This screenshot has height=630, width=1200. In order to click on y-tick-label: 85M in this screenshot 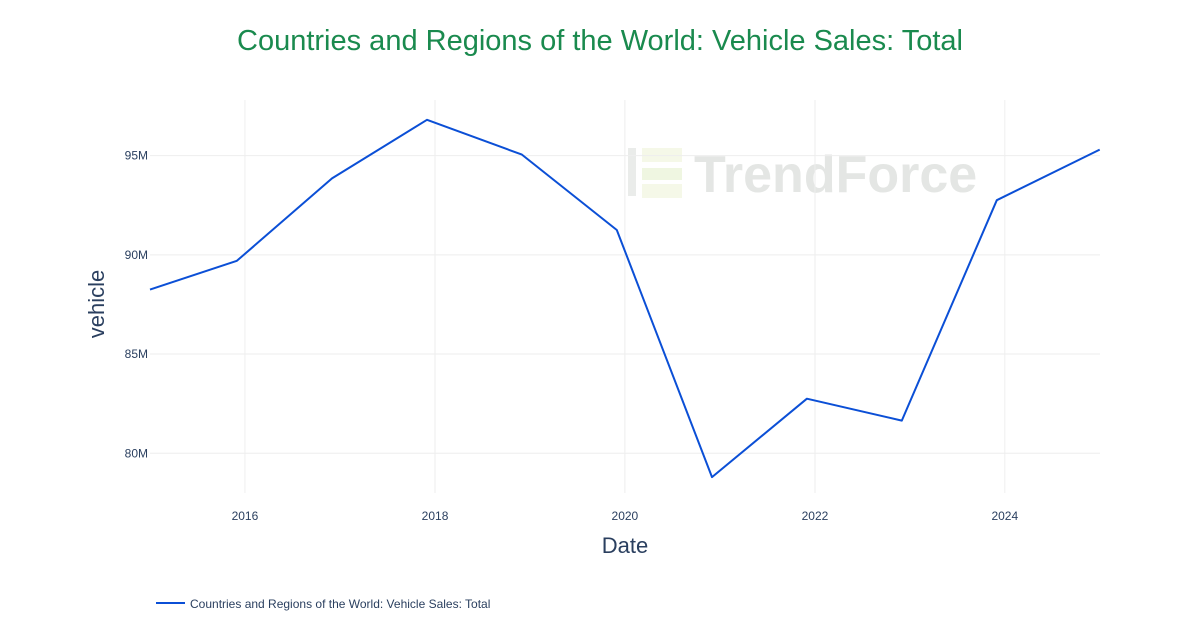, I will do `click(136, 354)`.